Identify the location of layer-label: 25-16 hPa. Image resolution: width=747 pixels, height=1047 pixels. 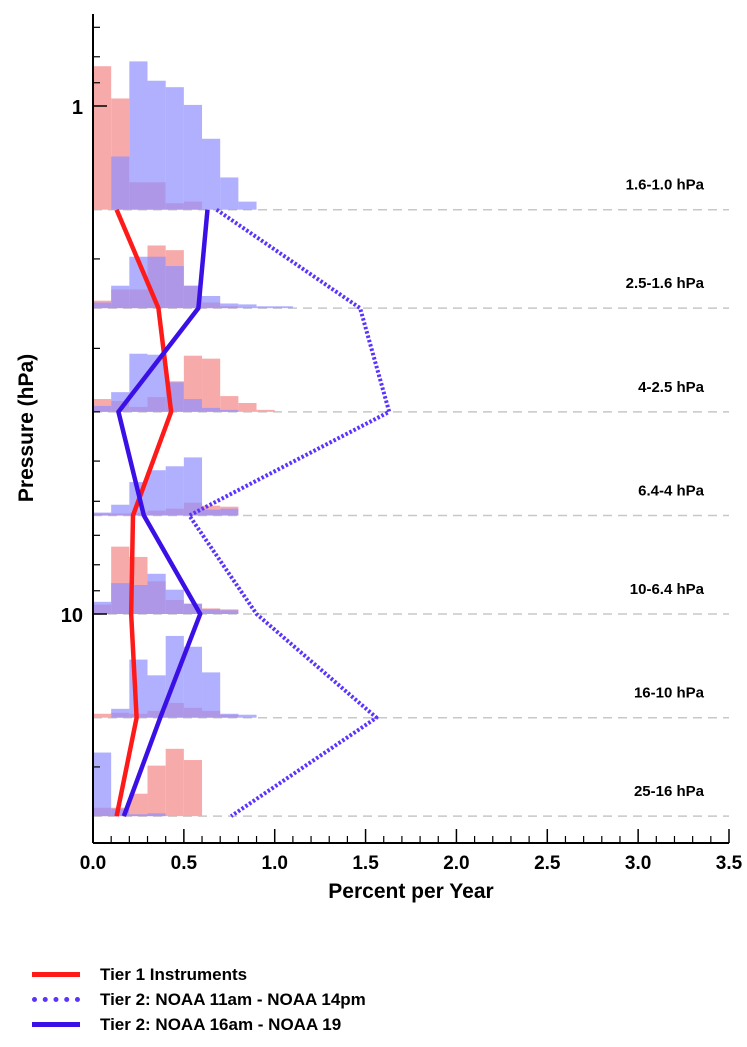
(669, 791).